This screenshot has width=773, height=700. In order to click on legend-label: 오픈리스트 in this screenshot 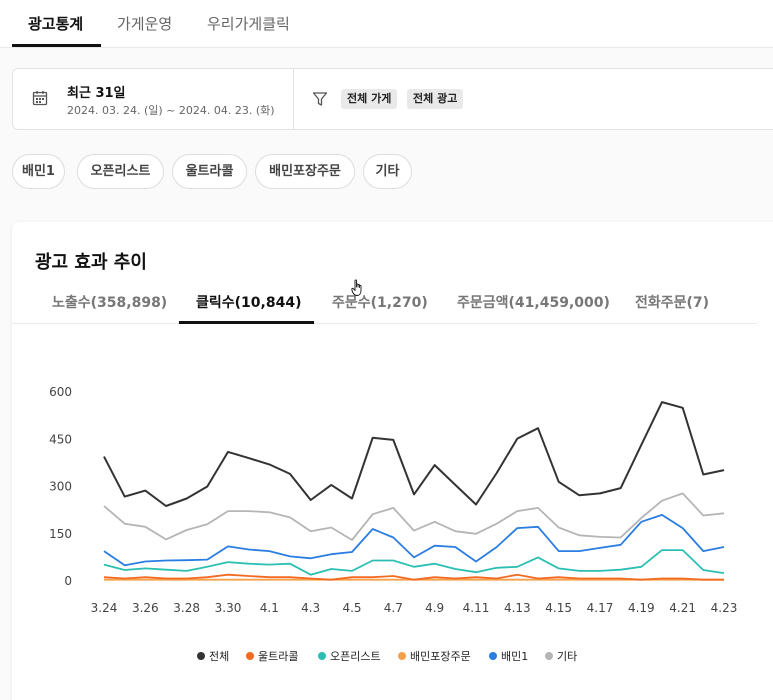, I will do `click(355, 656)`.